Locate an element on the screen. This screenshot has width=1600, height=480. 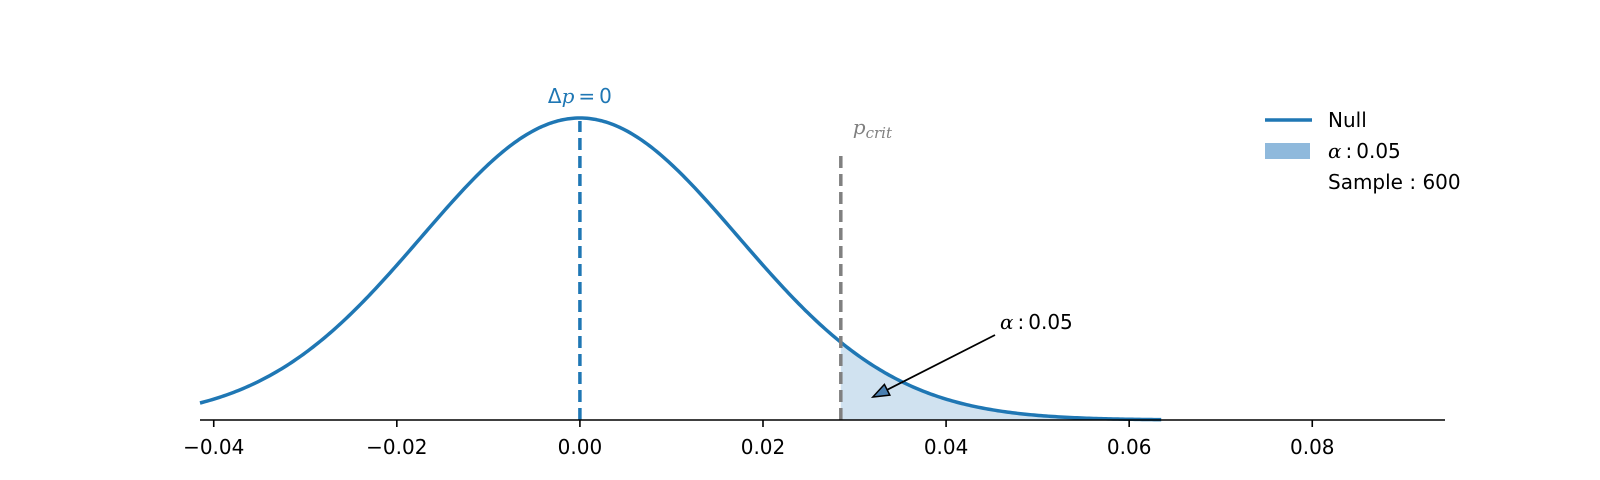
x-axis: −0.04 −0.02 0.00 0.02 0.04 0.06 0.08 is located at coordinates (814, 439).